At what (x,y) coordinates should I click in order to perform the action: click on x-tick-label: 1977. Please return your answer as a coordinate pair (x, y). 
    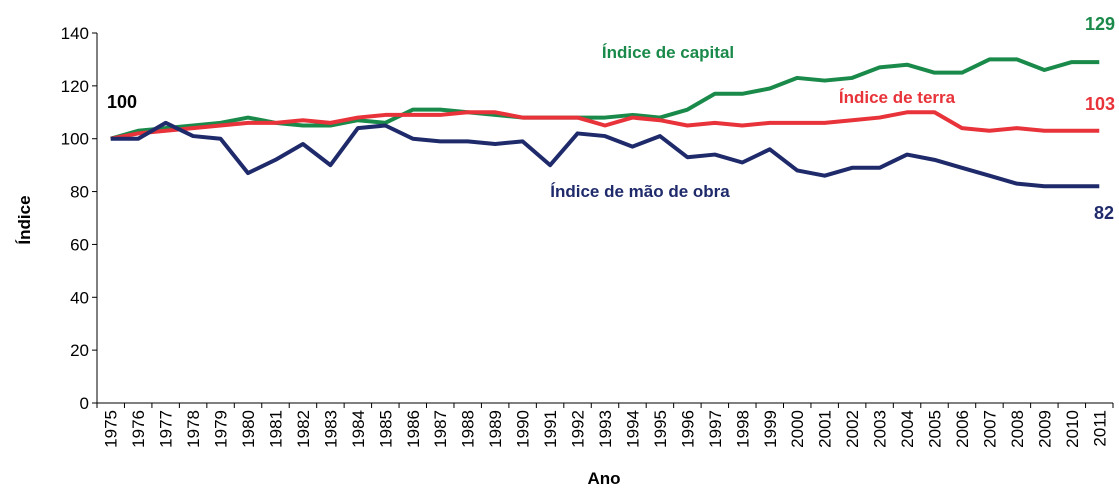
    Looking at the image, I should click on (166, 429).